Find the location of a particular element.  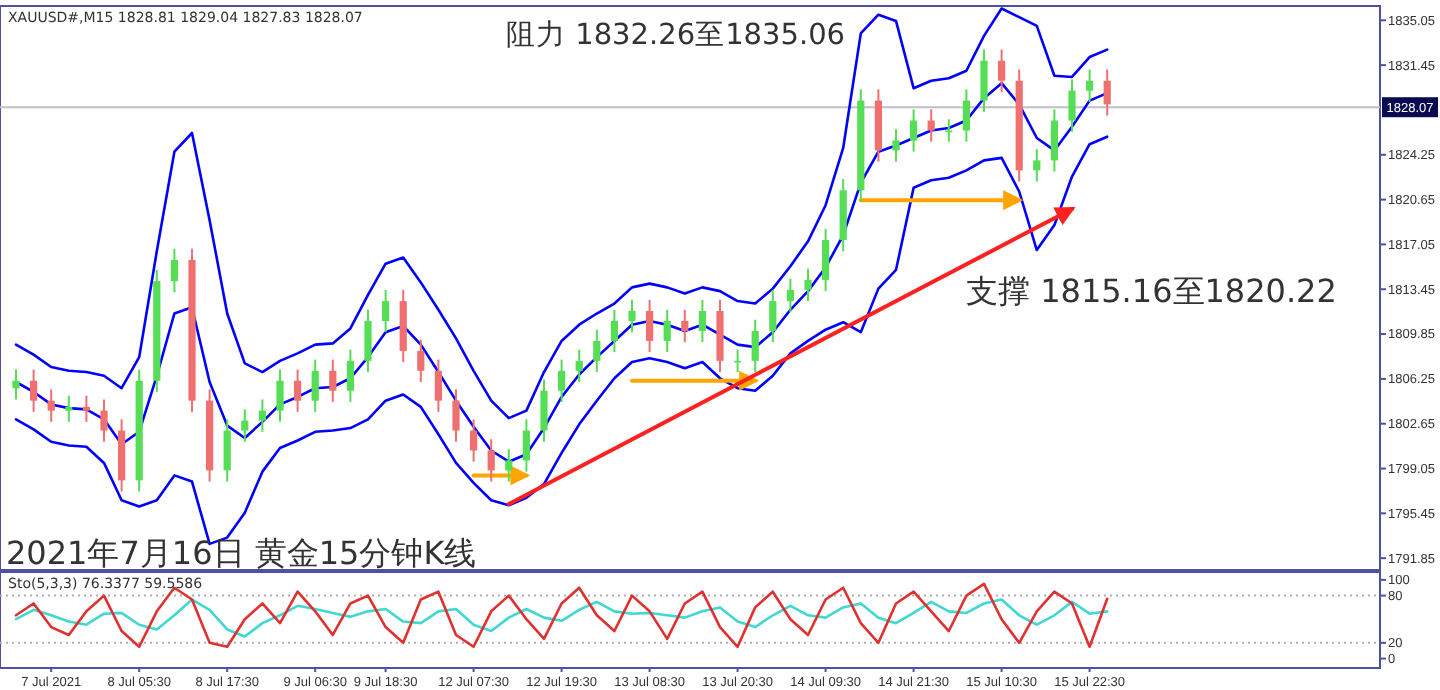

annotation: 阻力 1832.26至1835.06 is located at coordinates (676, 35).